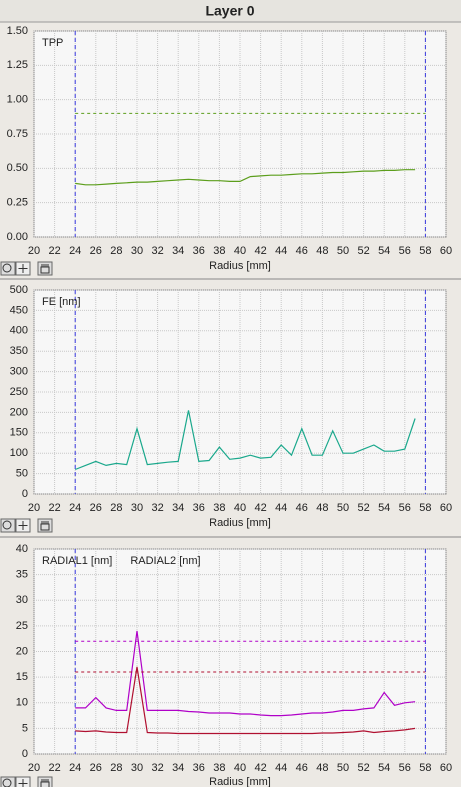  Describe the element at coordinates (61, 302) in the screenshot. I see `legend-entry: FE [nm]` at that location.